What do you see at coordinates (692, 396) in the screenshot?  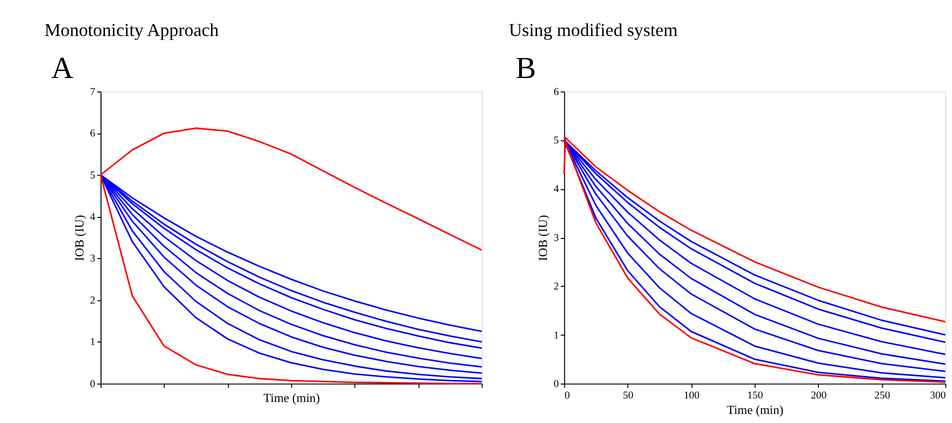 I see `x-tick-label: 100` at bounding box center [692, 396].